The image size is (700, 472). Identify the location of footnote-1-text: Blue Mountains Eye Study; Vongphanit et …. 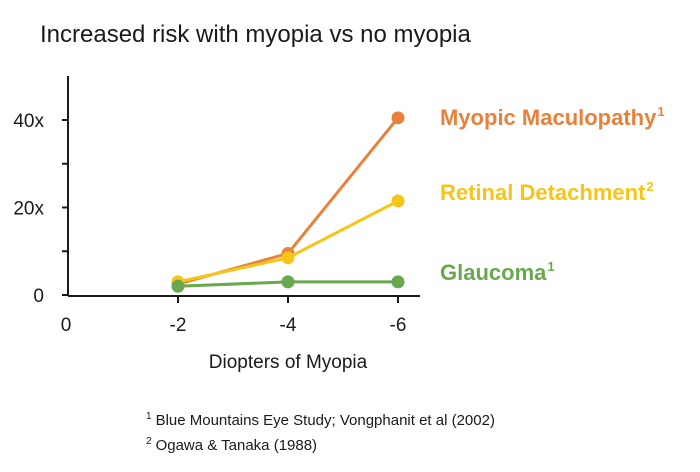
(325, 420).